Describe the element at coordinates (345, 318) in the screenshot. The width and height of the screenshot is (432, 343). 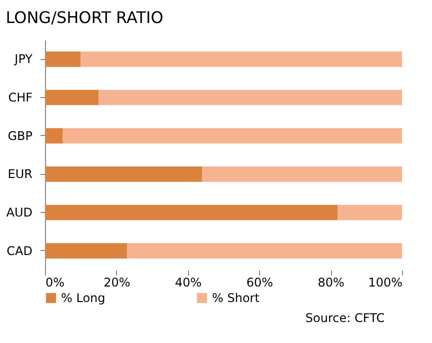
I see `source-note: Source: CFTC` at that location.